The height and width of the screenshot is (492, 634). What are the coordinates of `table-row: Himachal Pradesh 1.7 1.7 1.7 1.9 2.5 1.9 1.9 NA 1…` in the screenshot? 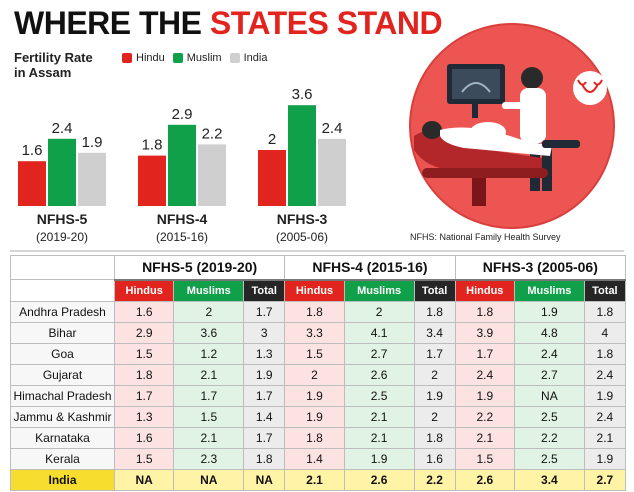 It's located at (318, 396).